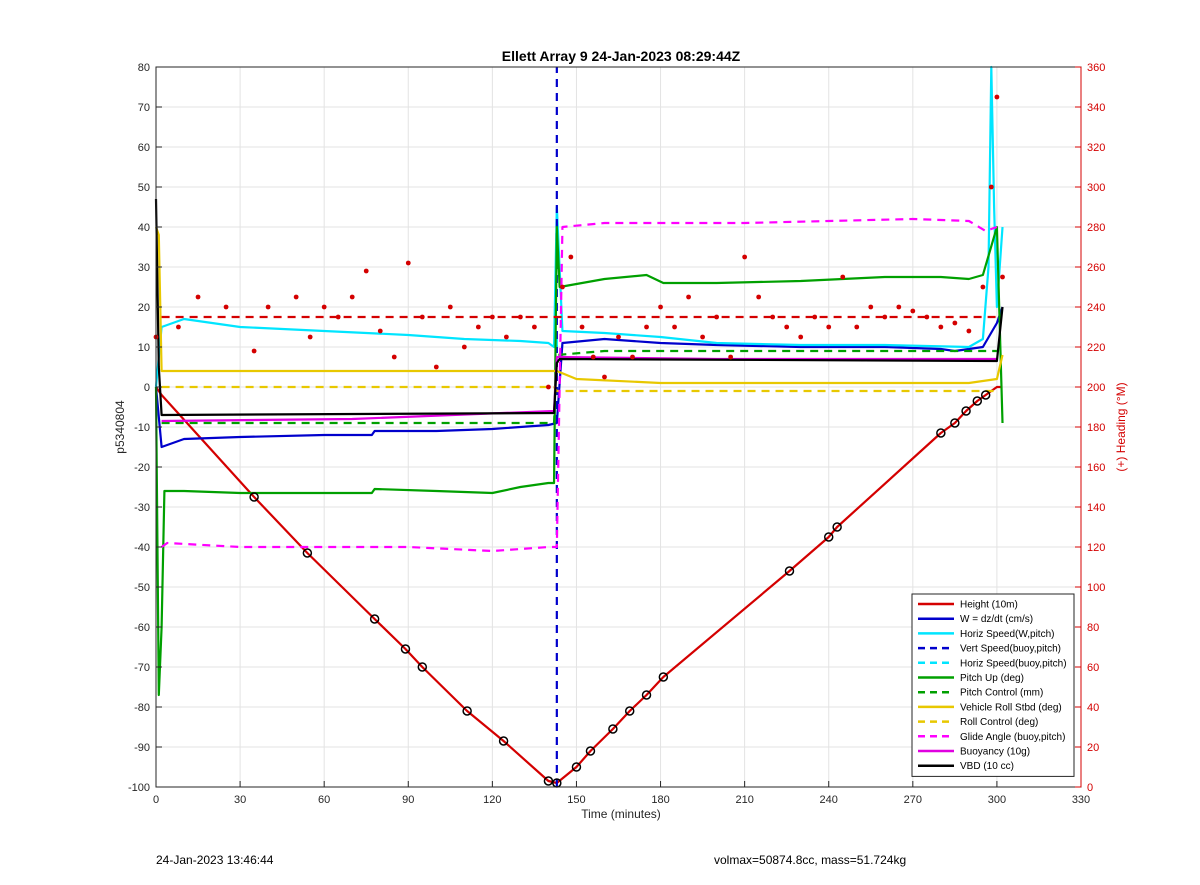  I want to click on x-tick-label: 270, so click(913, 800).